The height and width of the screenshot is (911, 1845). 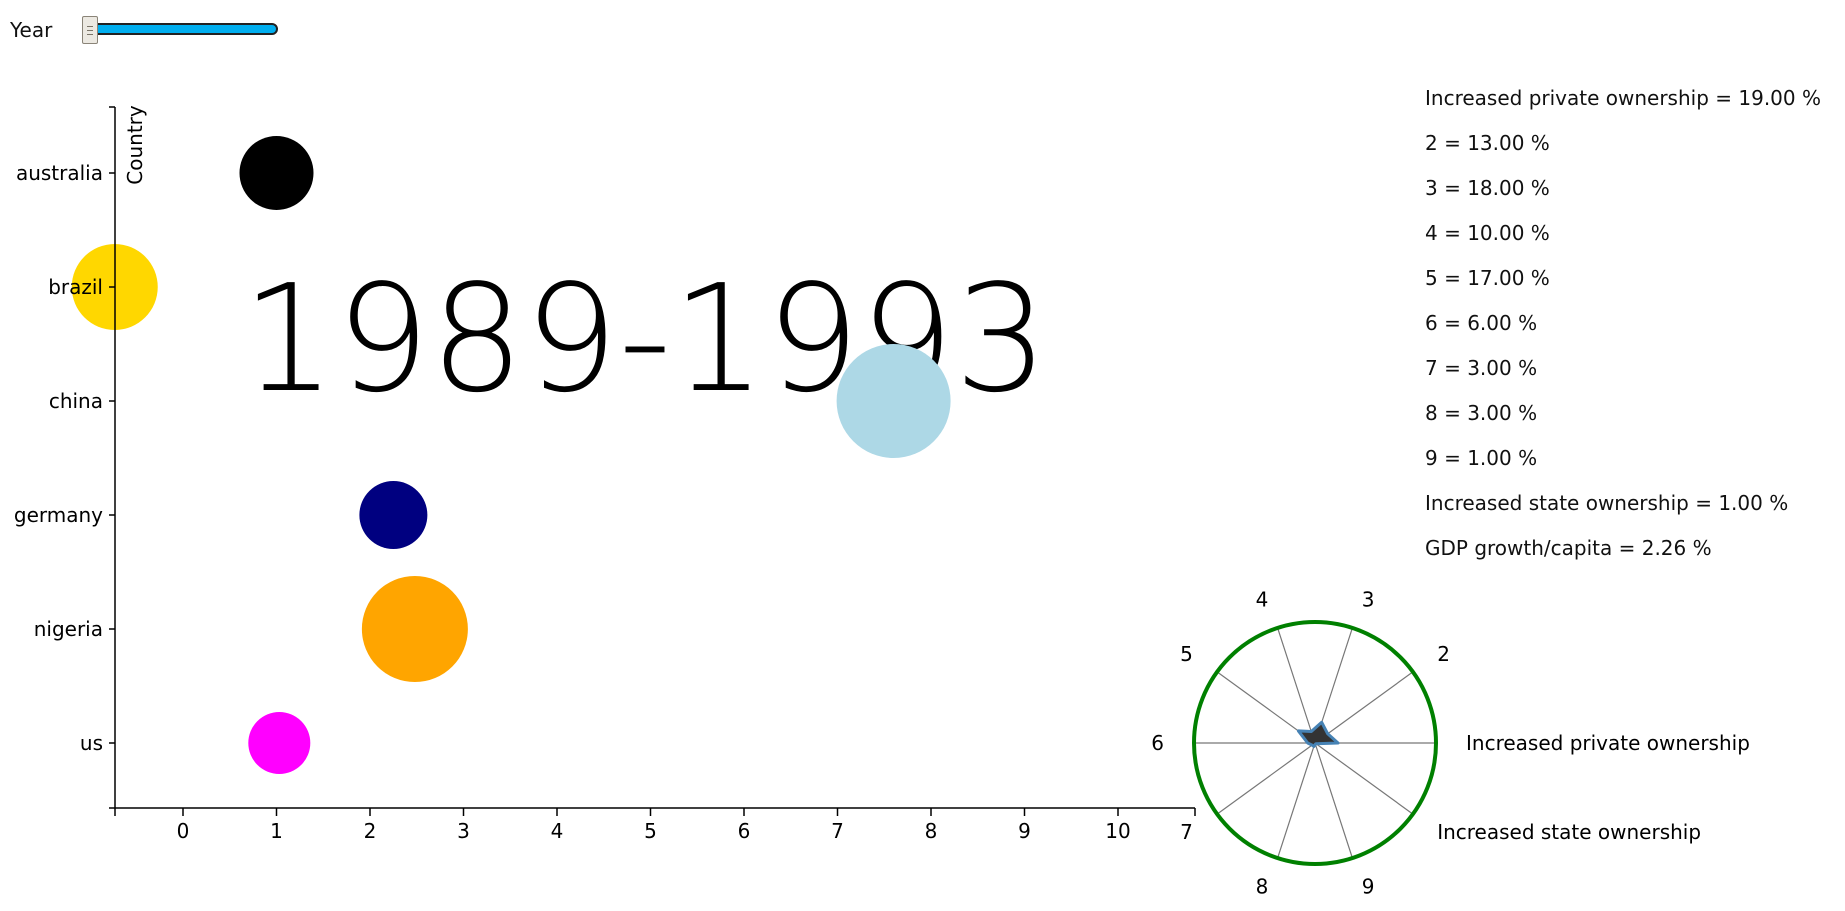 I want to click on bubble-us, so click(x=279, y=743).